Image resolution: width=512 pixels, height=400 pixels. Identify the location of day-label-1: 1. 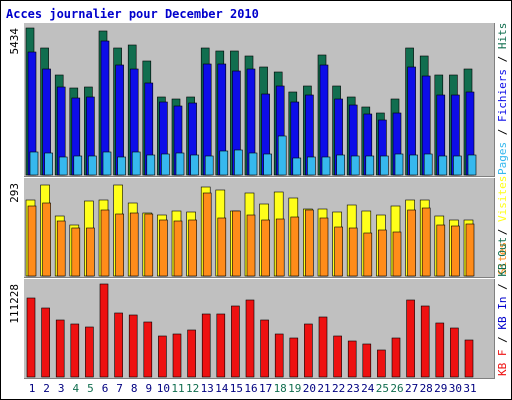
(32, 388).